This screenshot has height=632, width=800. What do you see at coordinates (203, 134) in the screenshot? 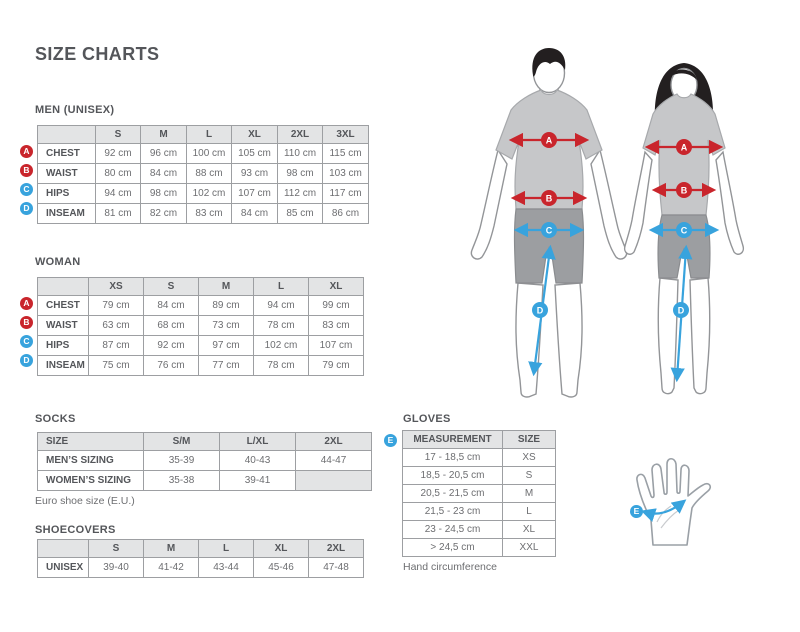
I see `header-row: S M L XL 2XL 3XL` at bounding box center [203, 134].